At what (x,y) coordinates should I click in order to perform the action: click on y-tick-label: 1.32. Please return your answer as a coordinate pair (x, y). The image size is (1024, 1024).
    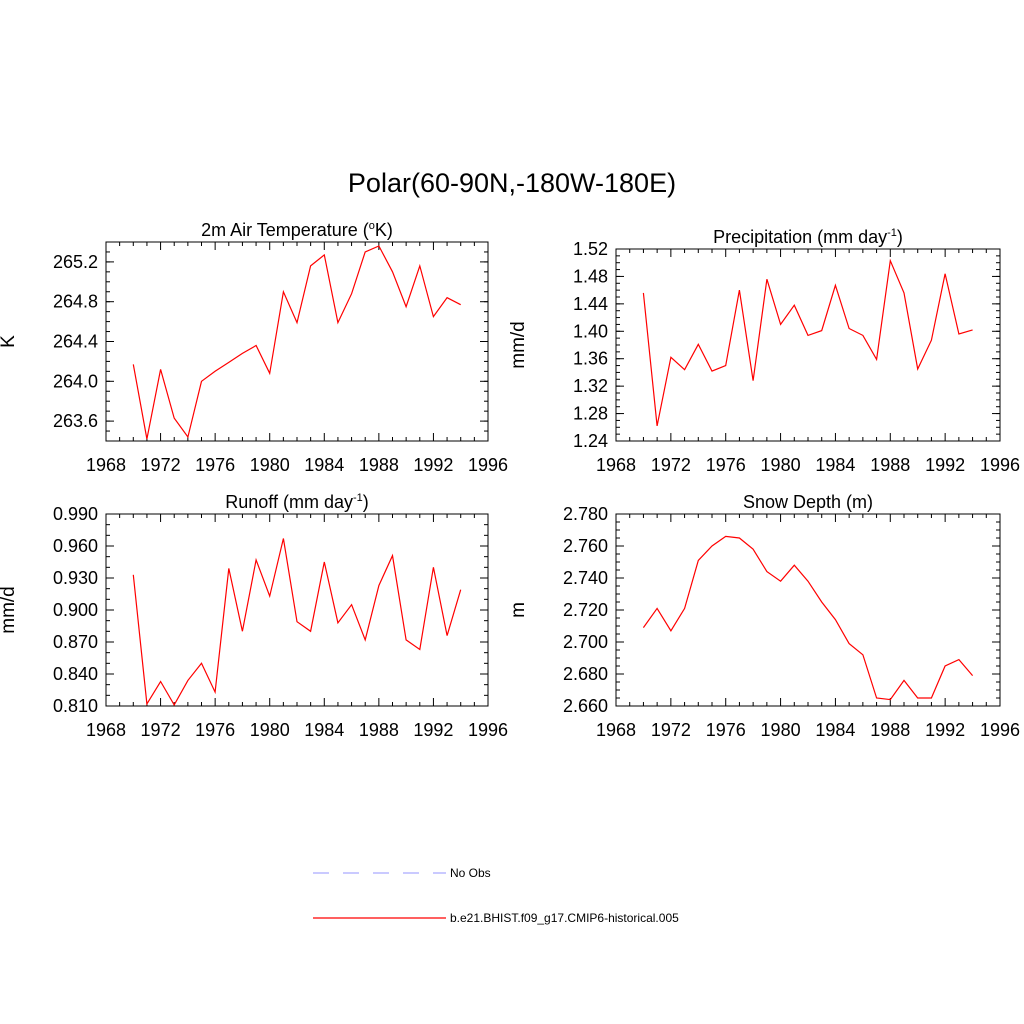
    Looking at the image, I should click on (590, 386).